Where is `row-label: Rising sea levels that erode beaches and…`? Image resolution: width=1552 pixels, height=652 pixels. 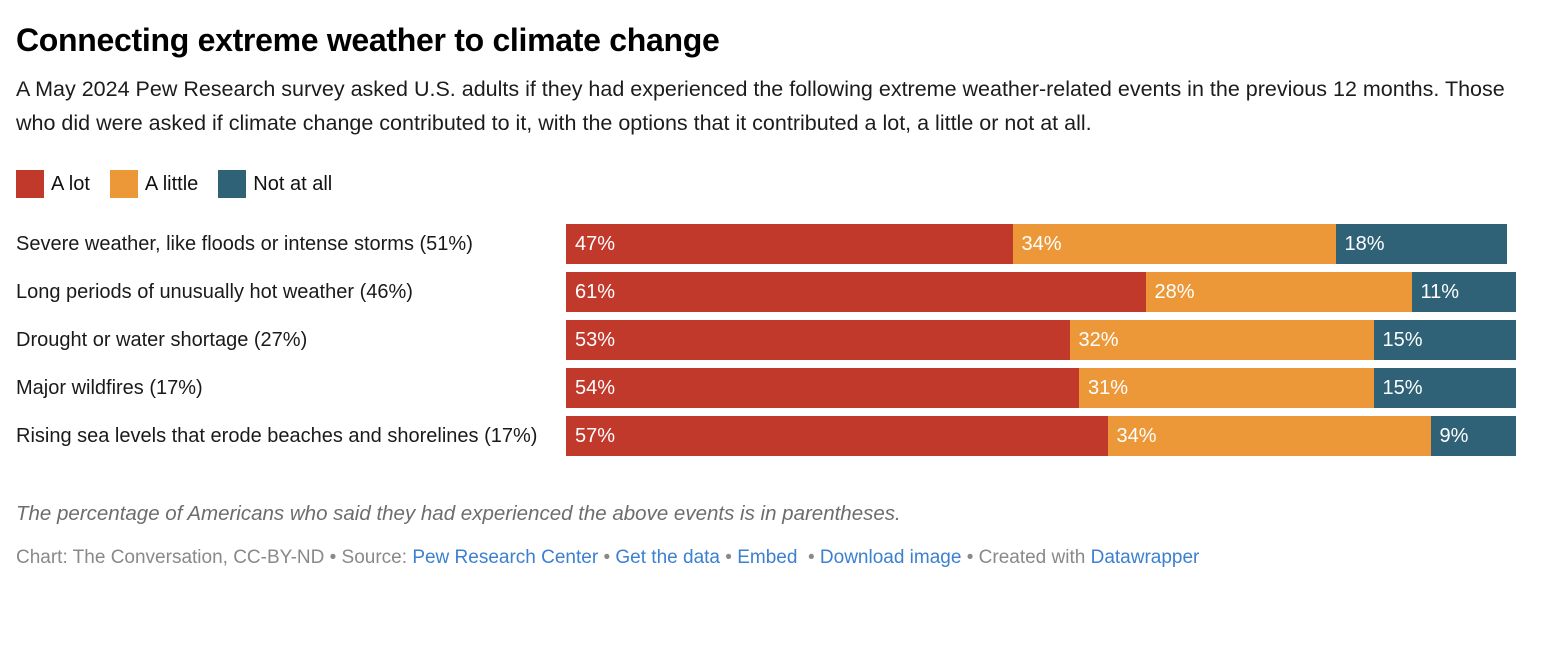 row-label: Rising sea levels that erode beaches and… is located at coordinates (277, 435).